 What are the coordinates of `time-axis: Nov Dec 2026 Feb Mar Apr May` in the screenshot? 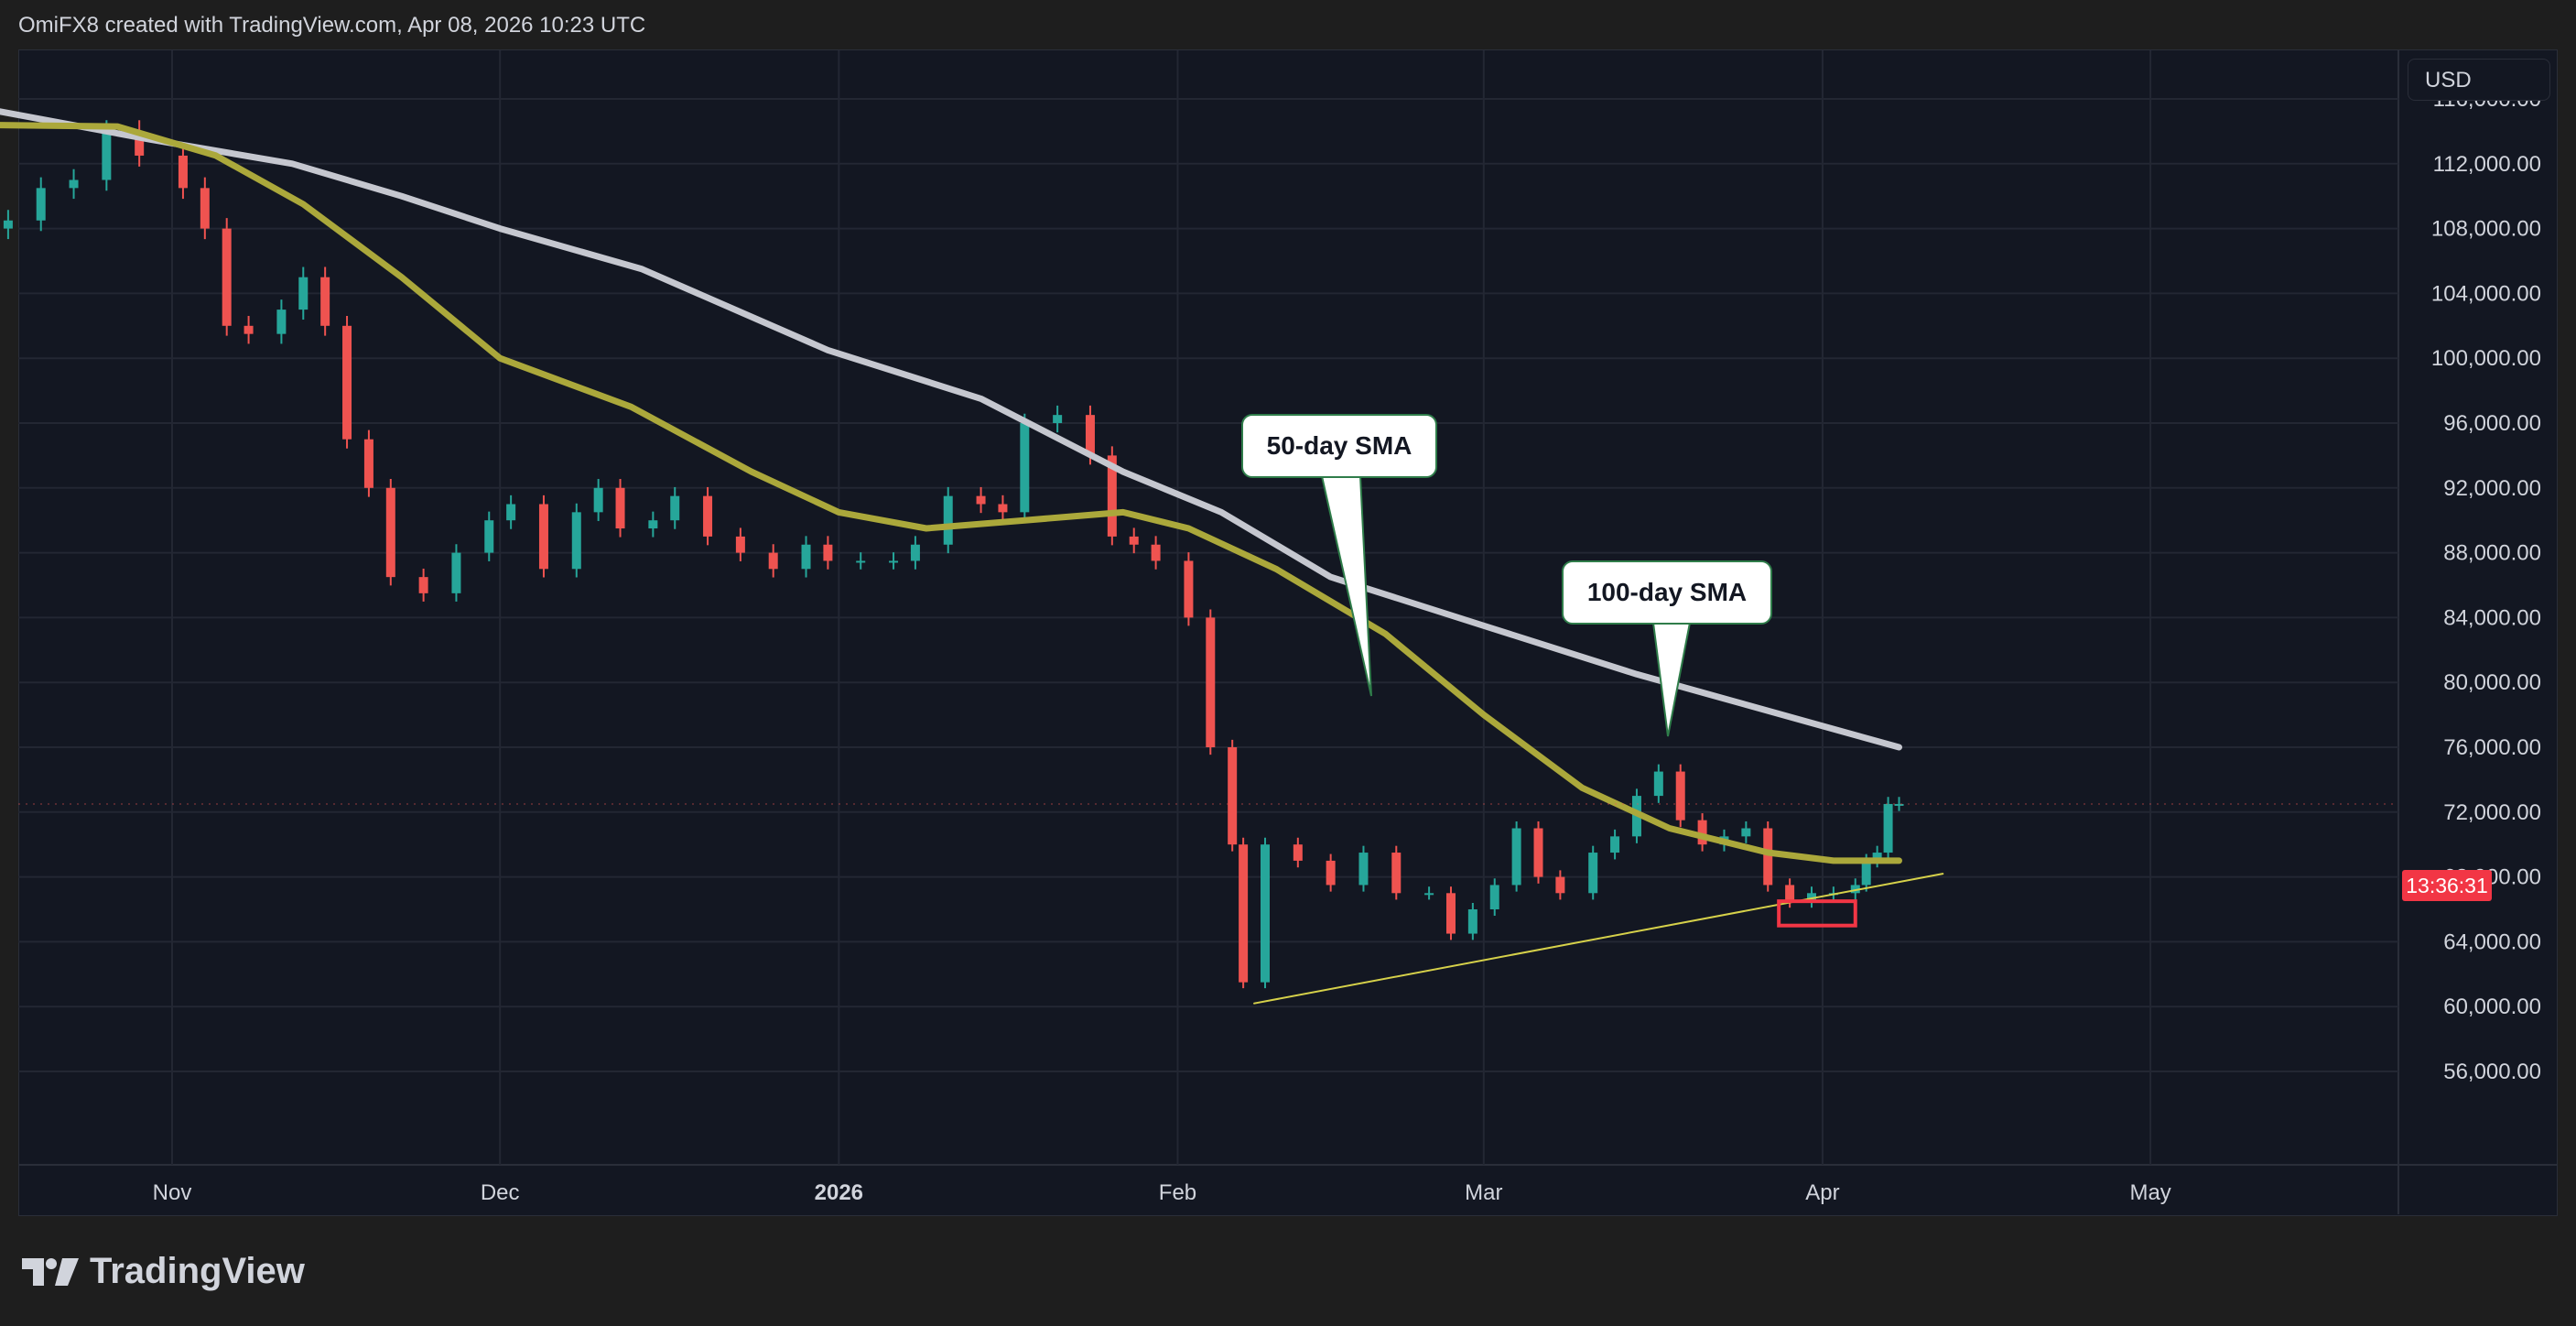 It's located at (1162, 1192).